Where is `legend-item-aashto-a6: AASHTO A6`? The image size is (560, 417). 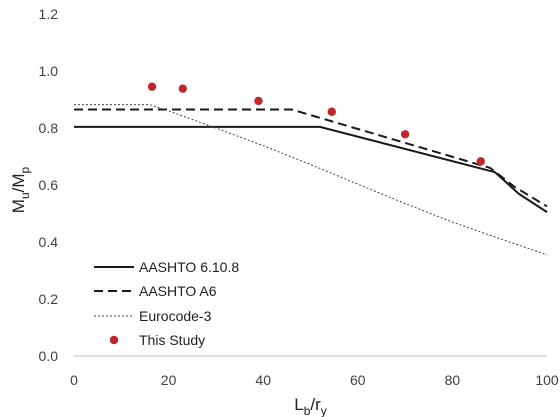
legend-item-aashto-a6: AASHTO A6 is located at coordinates (155, 291).